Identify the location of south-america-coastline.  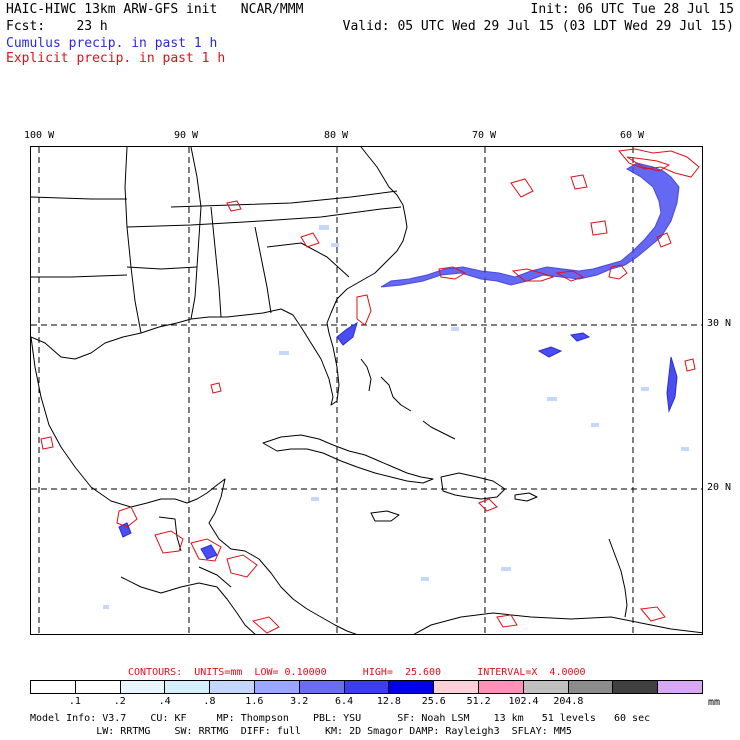
(557, 623).